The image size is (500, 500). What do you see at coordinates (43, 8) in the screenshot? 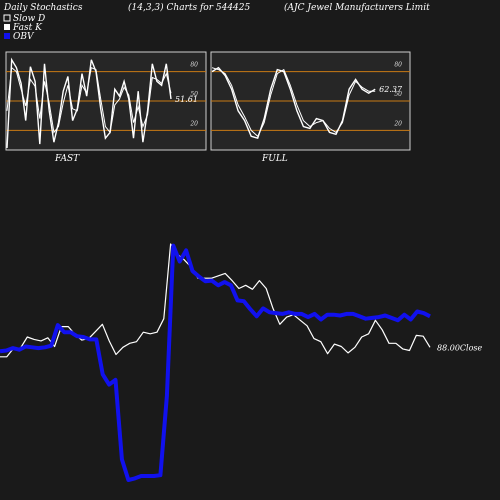
I see `header-title: Daily Stochastics` at bounding box center [43, 8].